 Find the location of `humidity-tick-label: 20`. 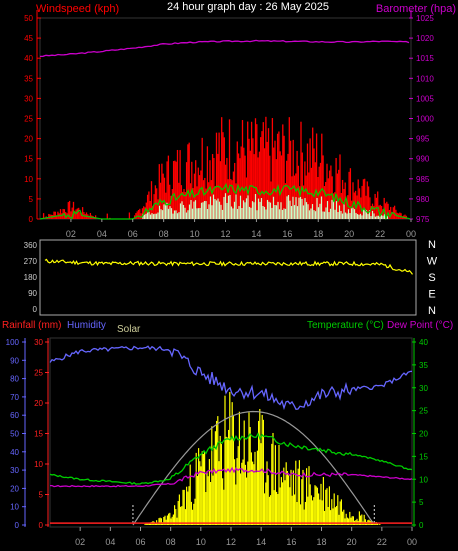

humidity-tick-label: 20 is located at coordinates (14, 488).